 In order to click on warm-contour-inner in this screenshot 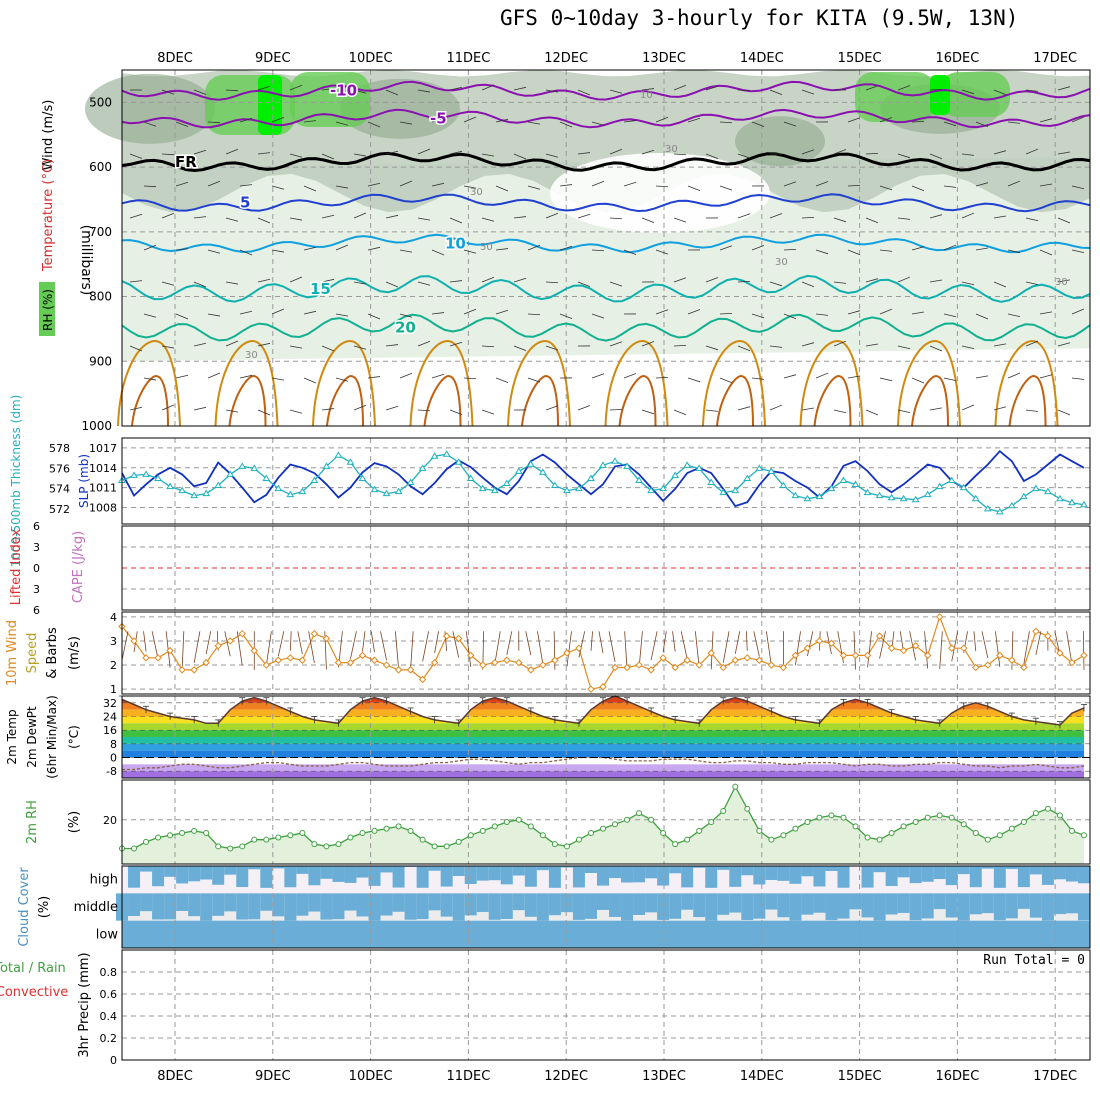, I will do `click(345, 400)`.